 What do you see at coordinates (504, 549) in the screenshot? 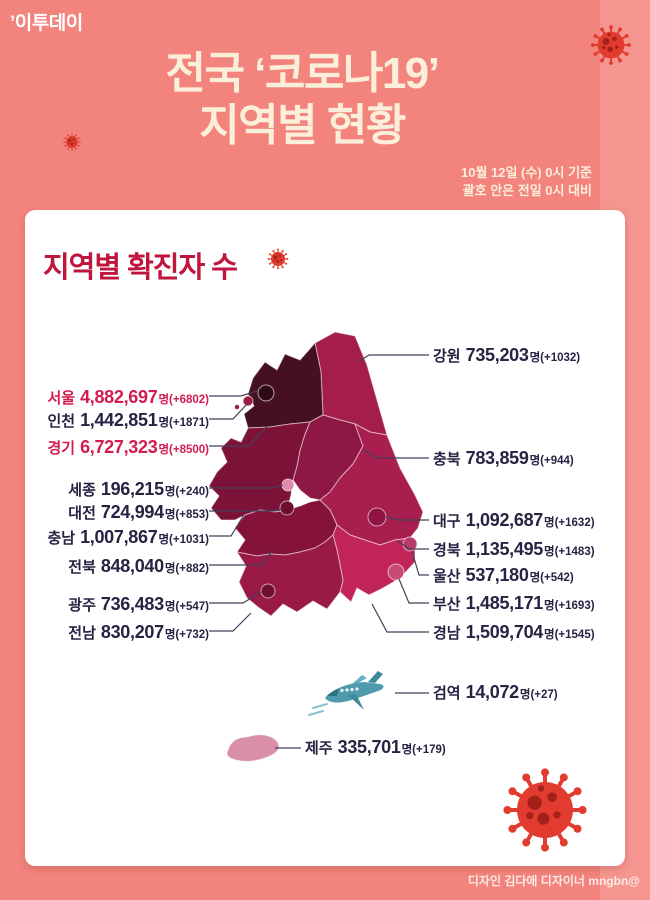
I see `region-value: 1,135,495` at bounding box center [504, 549].